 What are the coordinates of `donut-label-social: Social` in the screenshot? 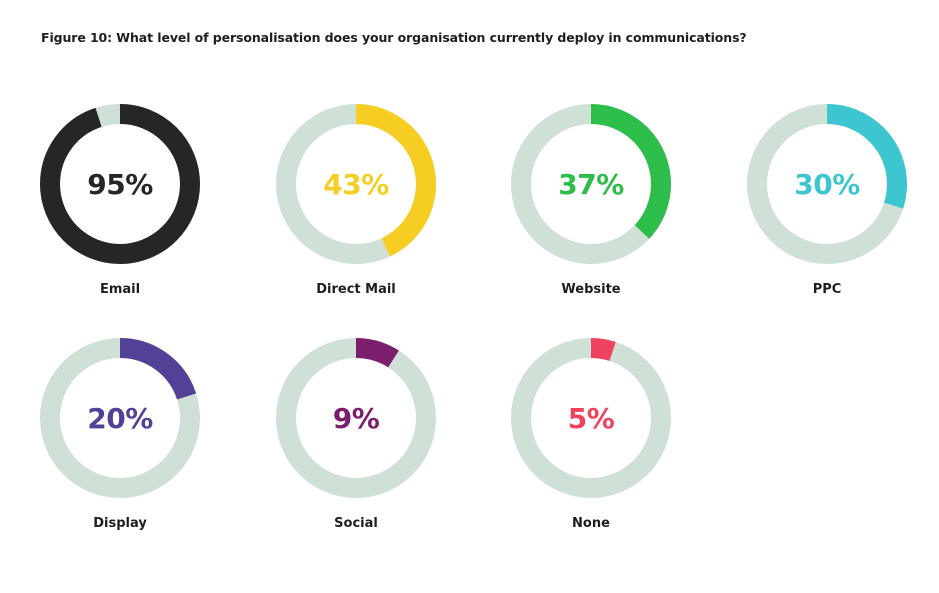 It's located at (356, 523).